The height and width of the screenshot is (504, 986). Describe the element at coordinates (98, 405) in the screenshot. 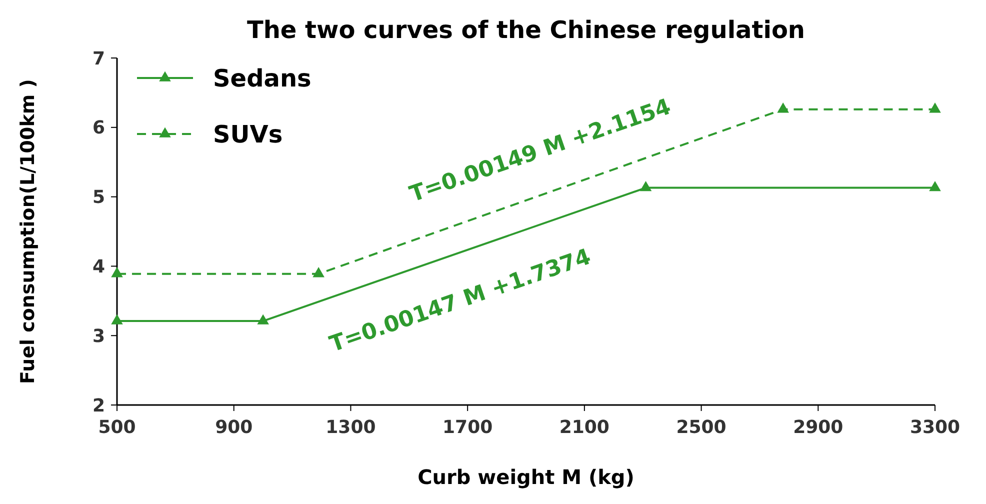

I see `y-tick-label: 2` at that location.